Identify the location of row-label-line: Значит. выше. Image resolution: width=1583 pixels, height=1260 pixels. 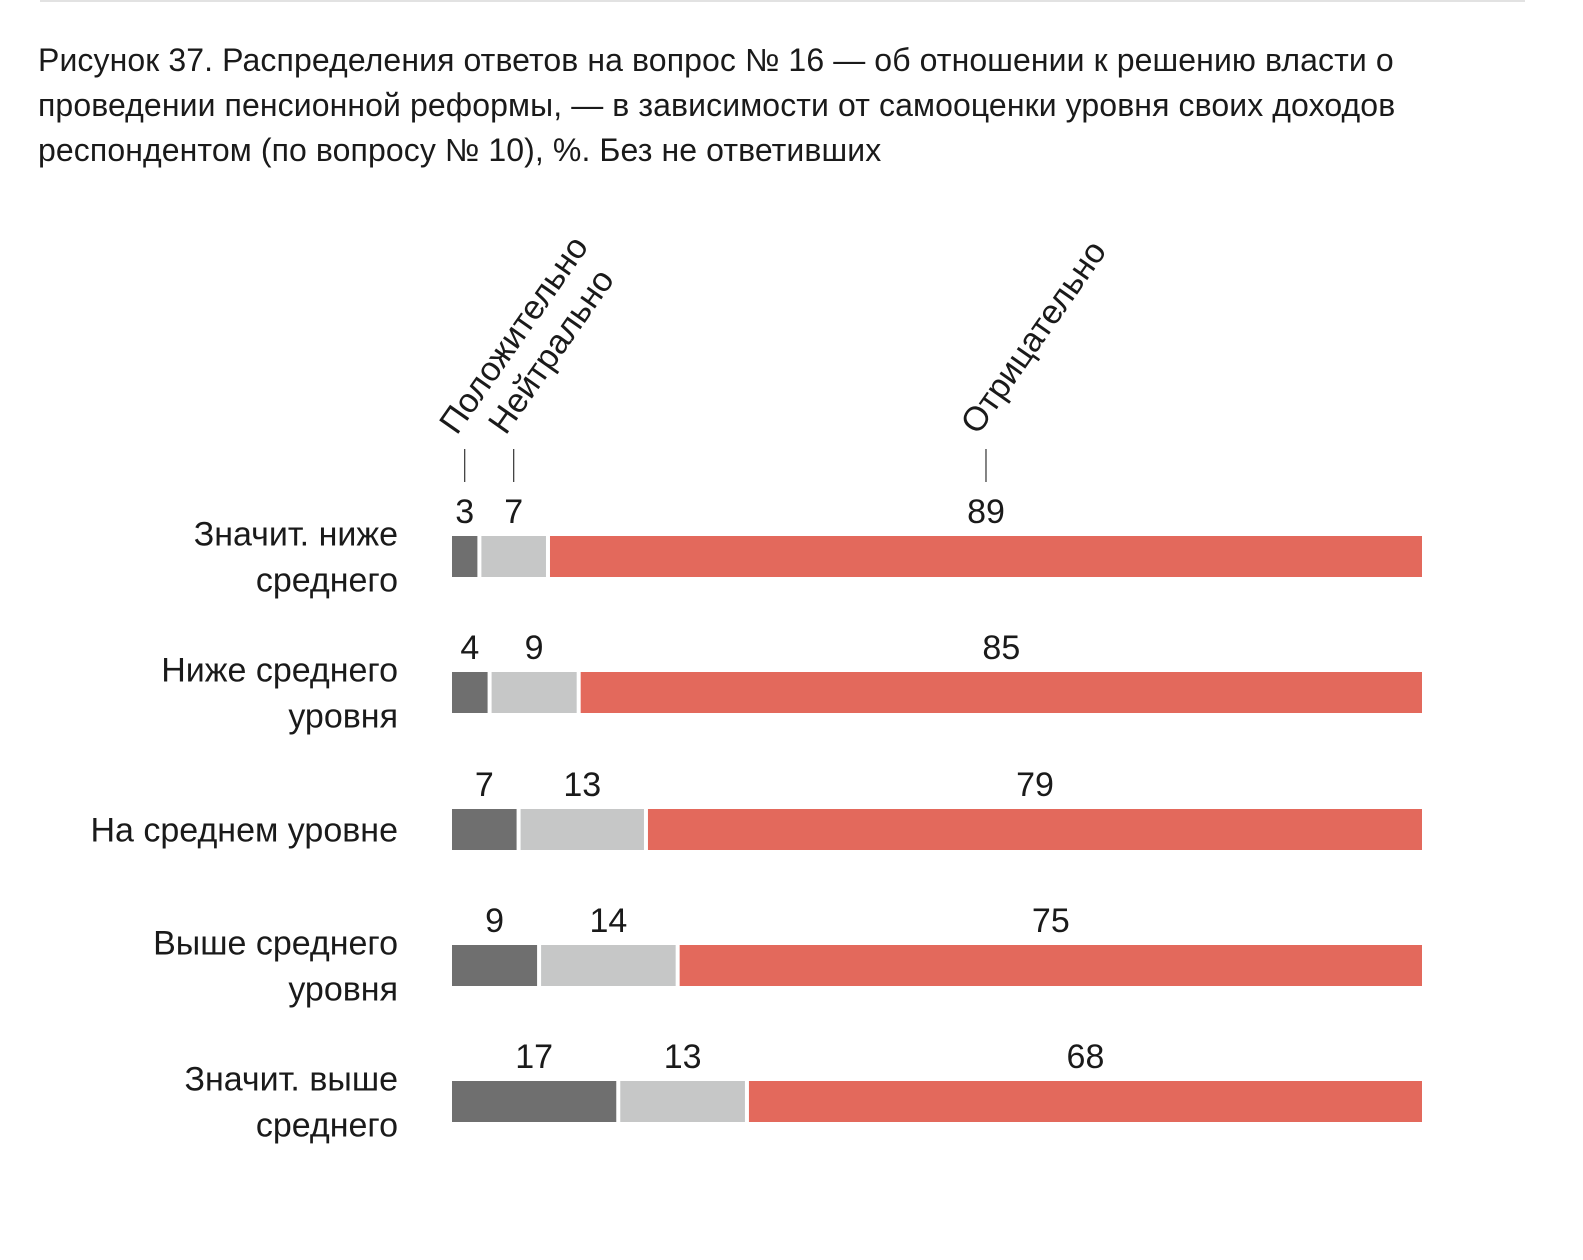
(291, 1080).